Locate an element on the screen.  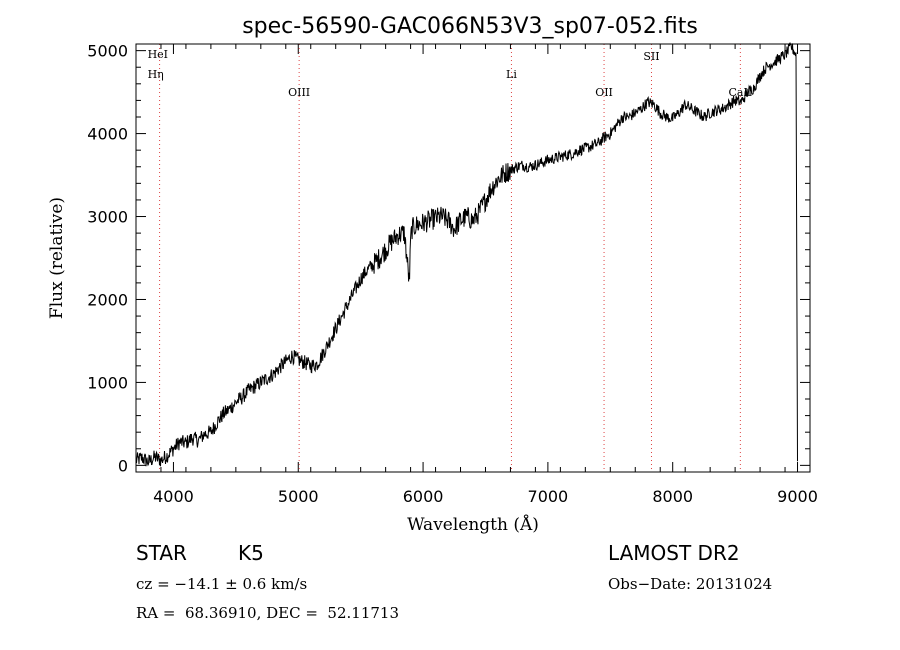
line-marker-label: OIII is located at coordinates (299, 92).